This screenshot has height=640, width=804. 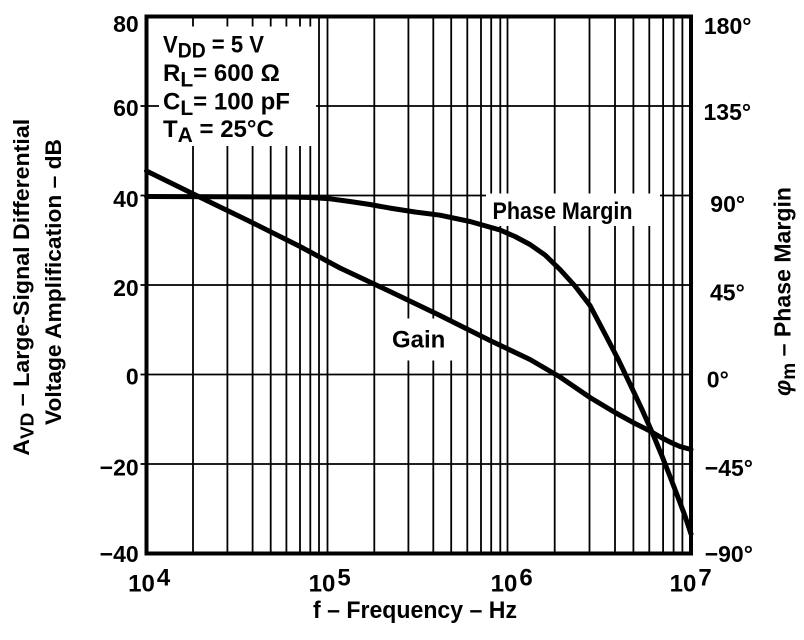 I want to click on svg-text: −45°, so click(x=729, y=468).